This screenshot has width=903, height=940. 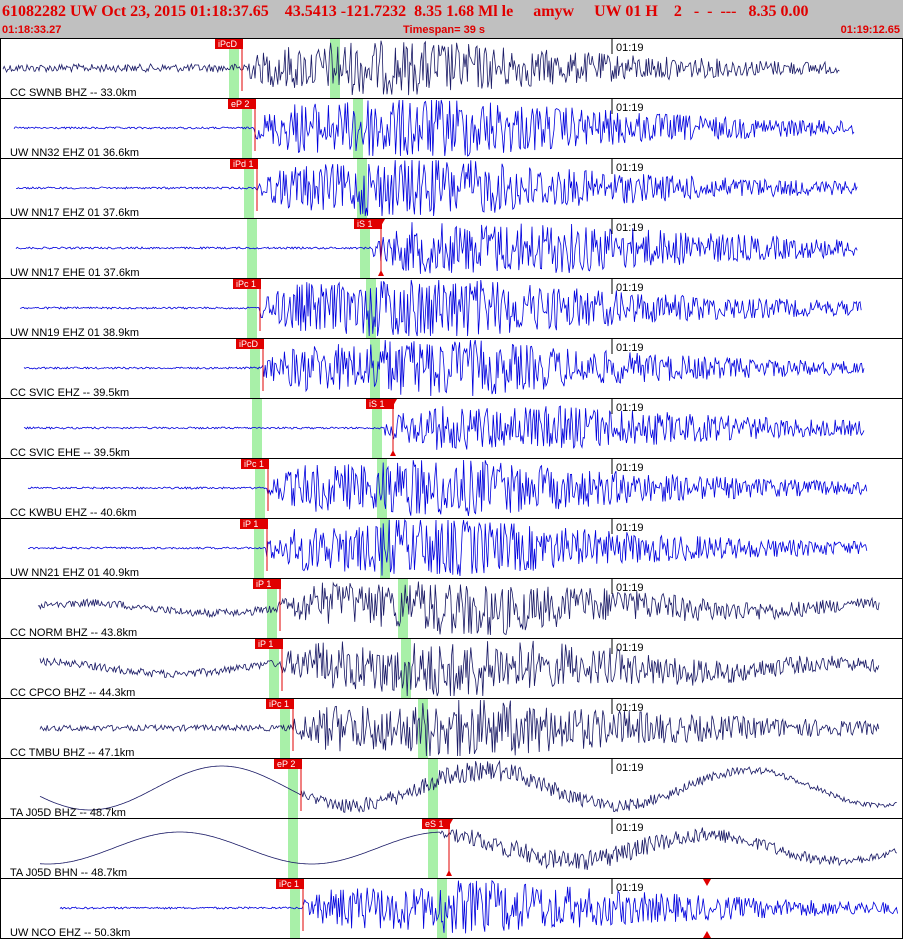 I want to click on trace-row: 01:19 eP 2 UW NN32 EHZ 01 36.6km, so click(x=451, y=129).